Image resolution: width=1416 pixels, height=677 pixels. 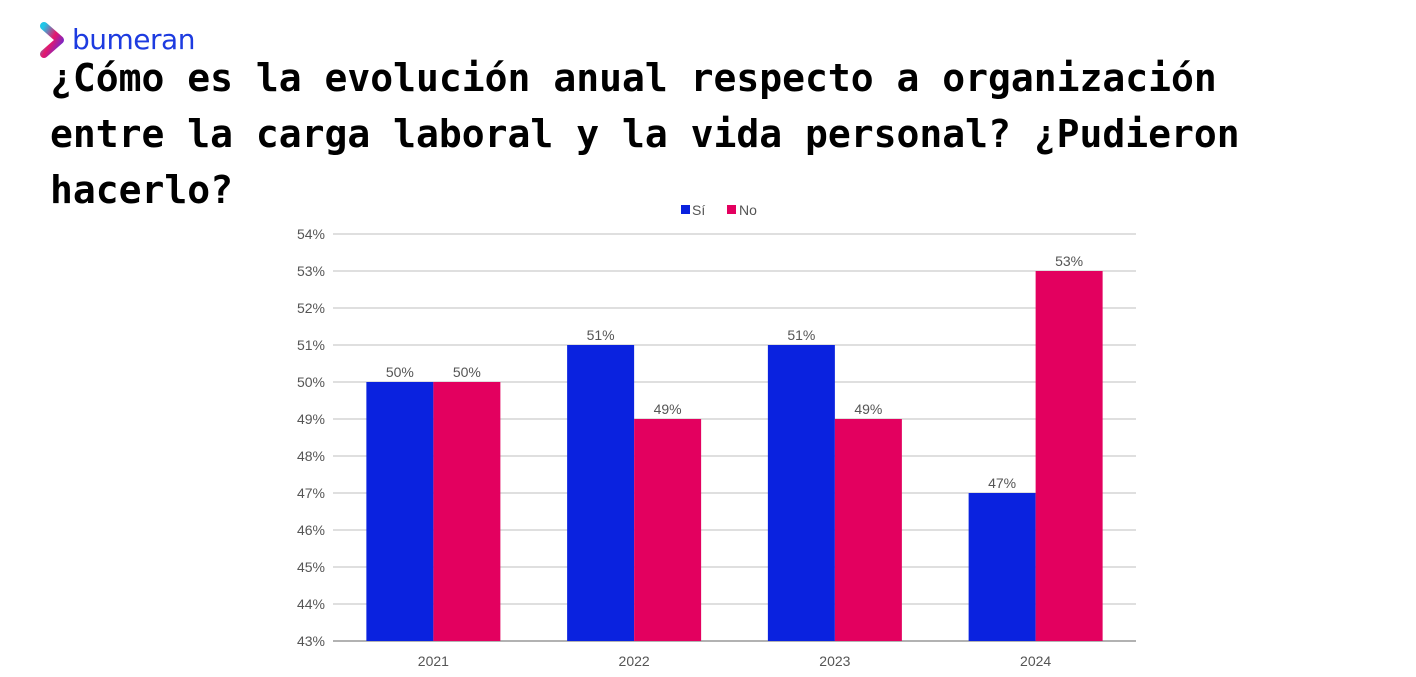 I want to click on y-tick-label: 49%, so click(x=311, y=419).